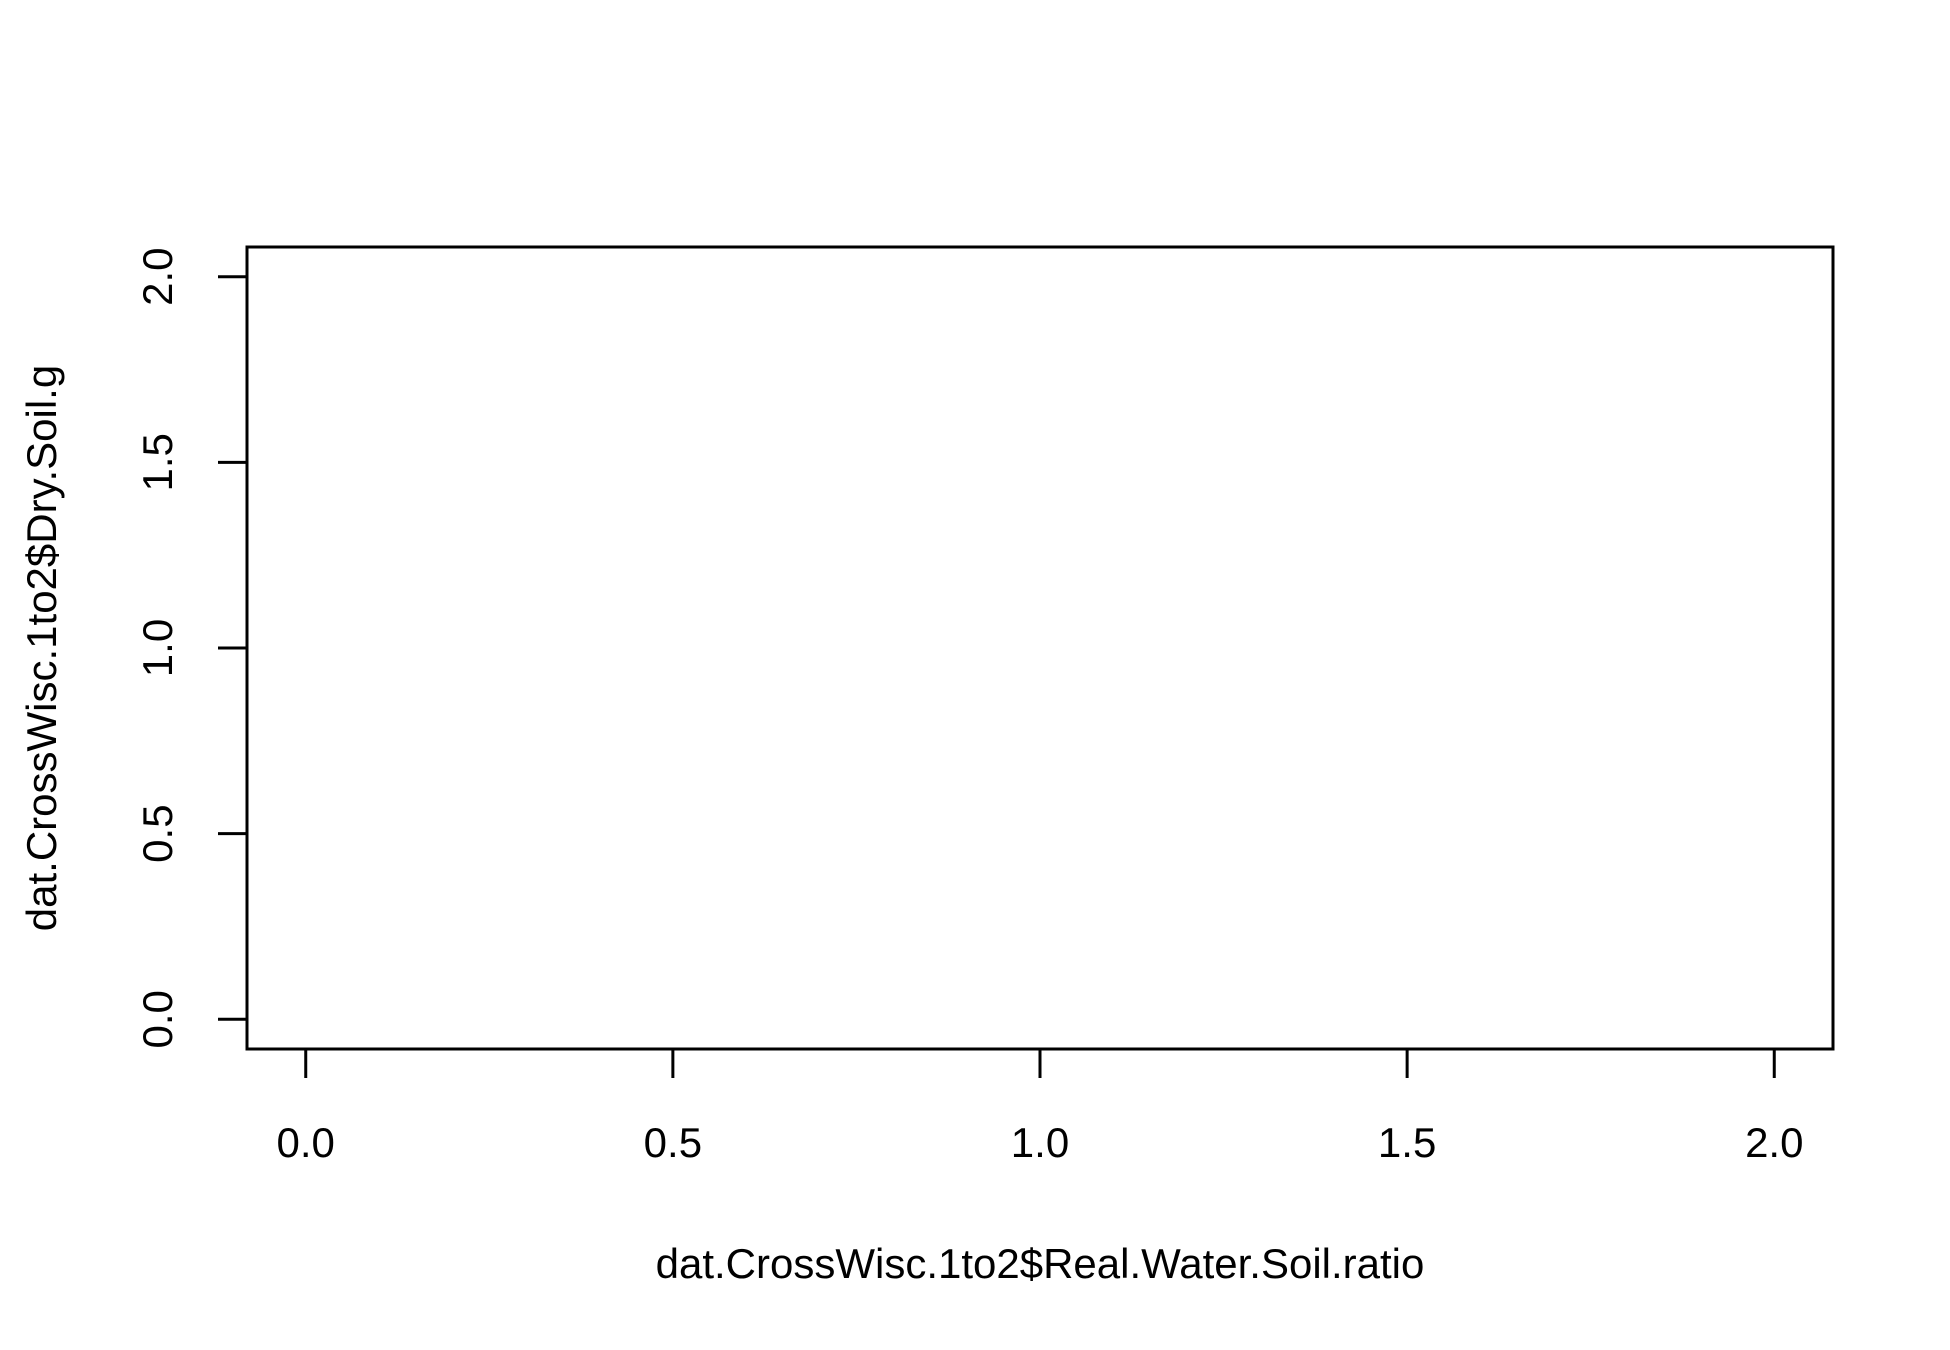 The image size is (1950, 1350). What do you see at coordinates (1774, 1142) in the screenshot?
I see `x-tick-label: 2.0` at bounding box center [1774, 1142].